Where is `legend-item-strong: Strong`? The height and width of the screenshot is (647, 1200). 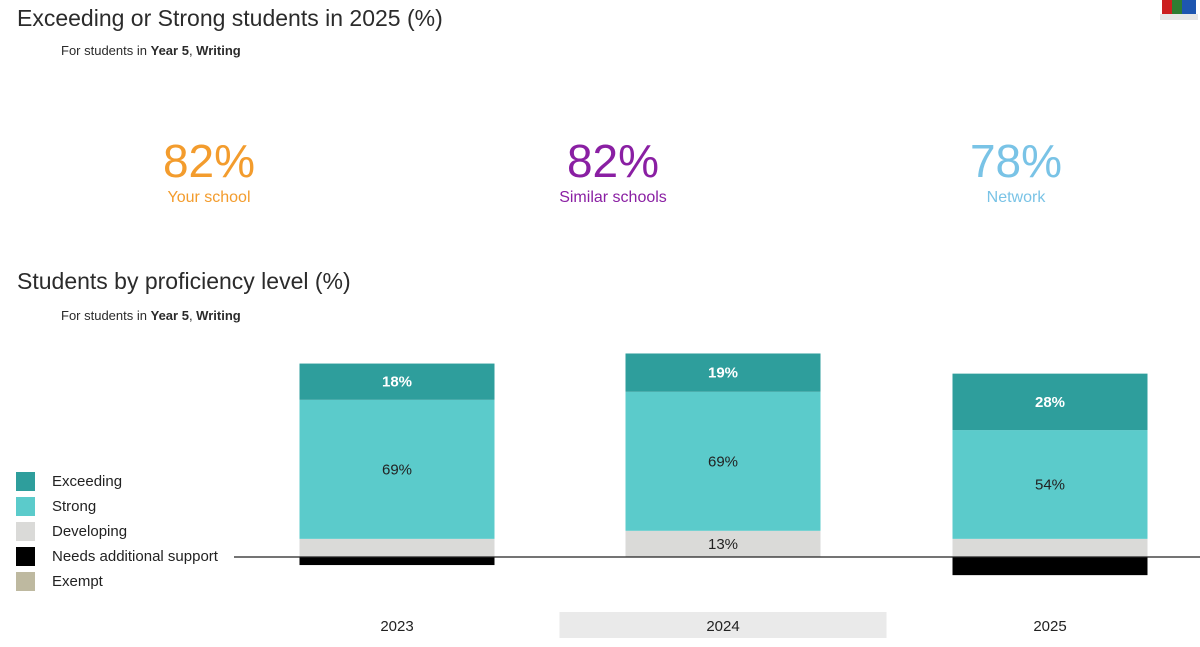
legend-item-strong: Strong is located at coordinates (117, 506).